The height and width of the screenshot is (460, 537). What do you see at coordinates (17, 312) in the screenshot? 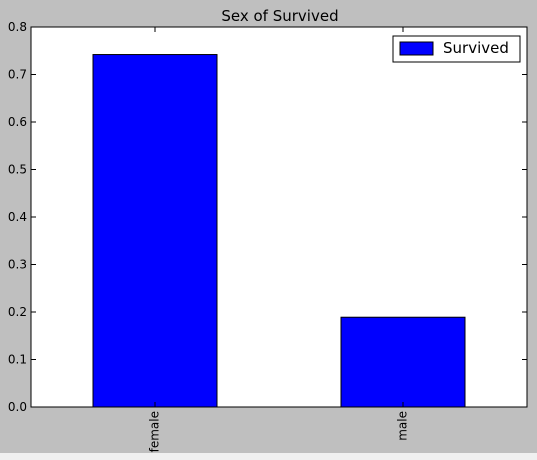
I see `y-tick-label: 0.2` at bounding box center [17, 312].